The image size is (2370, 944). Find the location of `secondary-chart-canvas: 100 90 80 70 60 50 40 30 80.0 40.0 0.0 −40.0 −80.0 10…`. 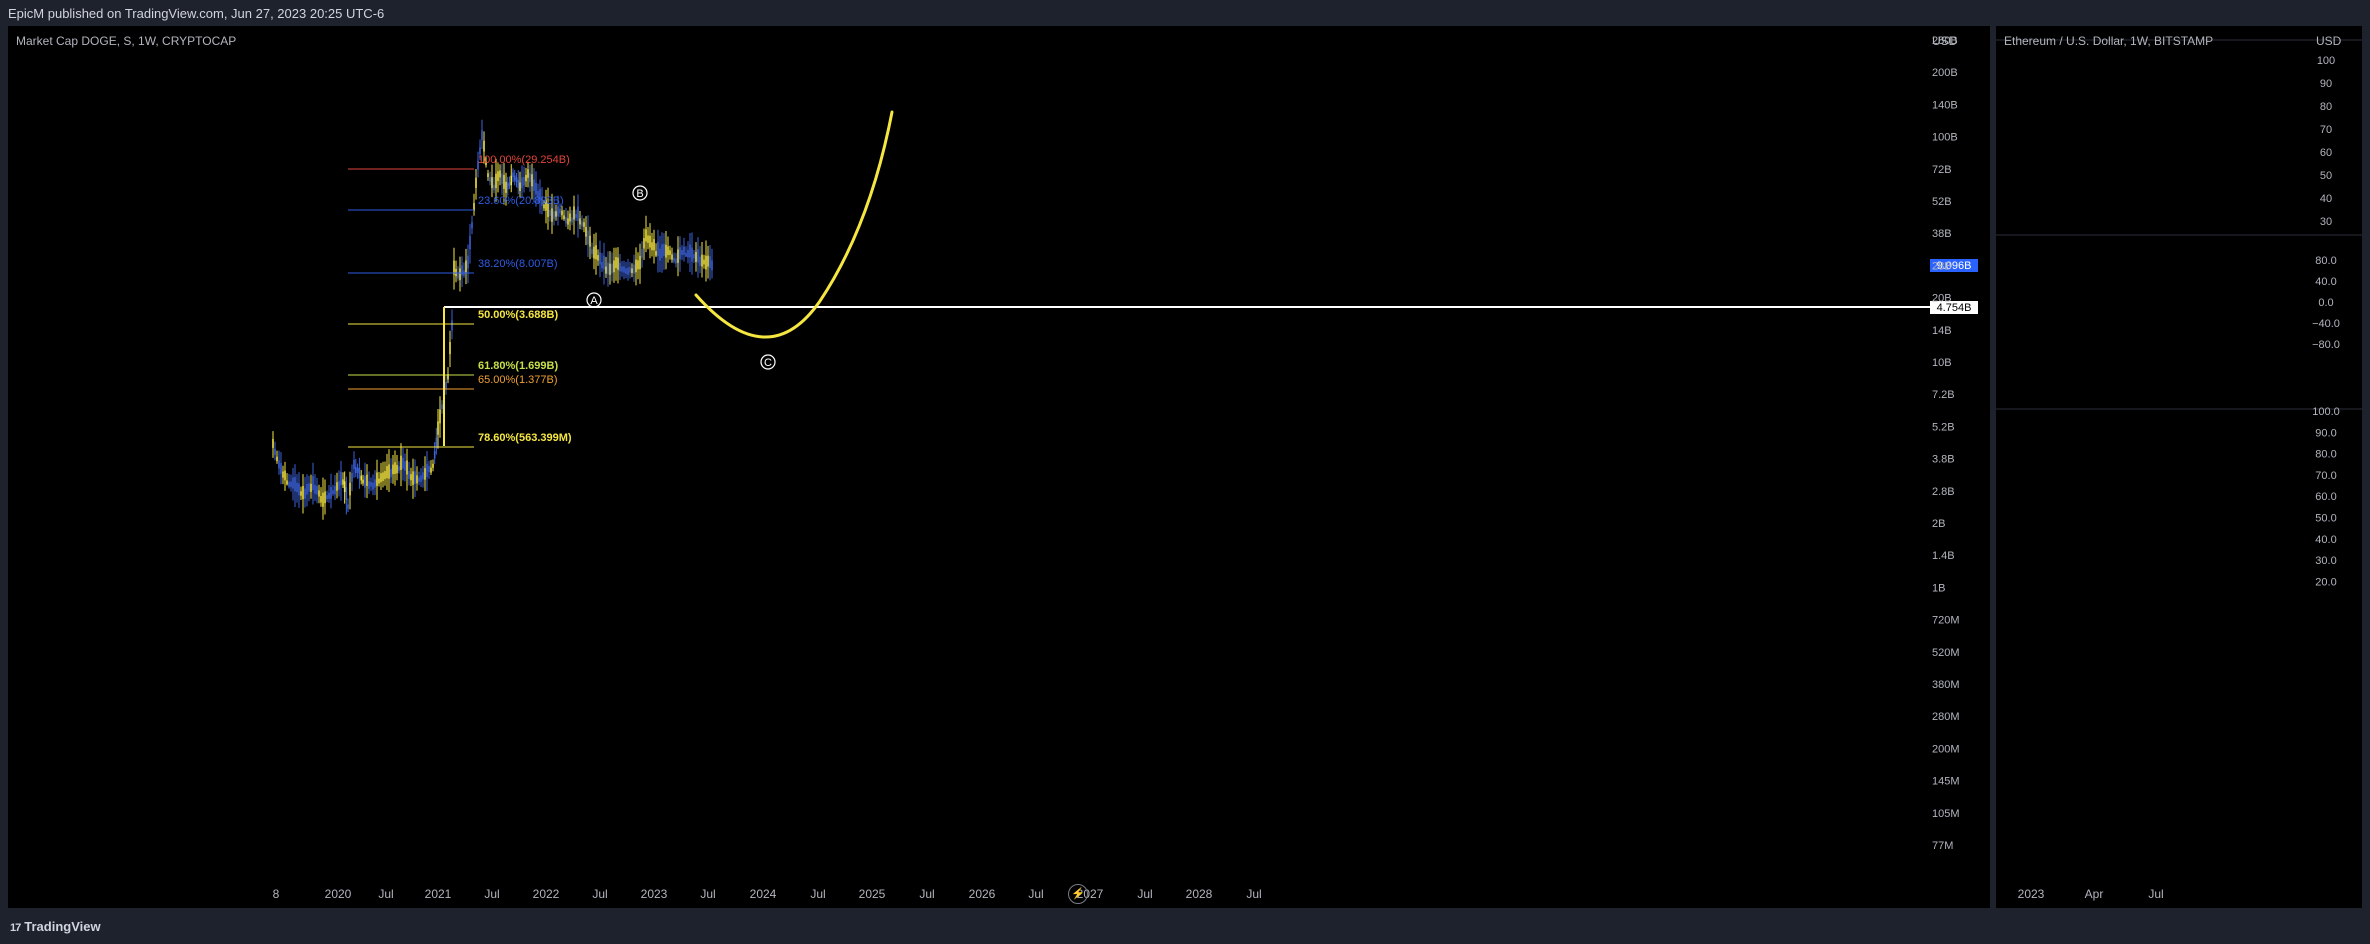

secondary-chart-canvas: 100 90 80 70 60 50 40 30 80.0 40.0 0.0 −40.0 −80.0 10… is located at coordinates (2179, 467).